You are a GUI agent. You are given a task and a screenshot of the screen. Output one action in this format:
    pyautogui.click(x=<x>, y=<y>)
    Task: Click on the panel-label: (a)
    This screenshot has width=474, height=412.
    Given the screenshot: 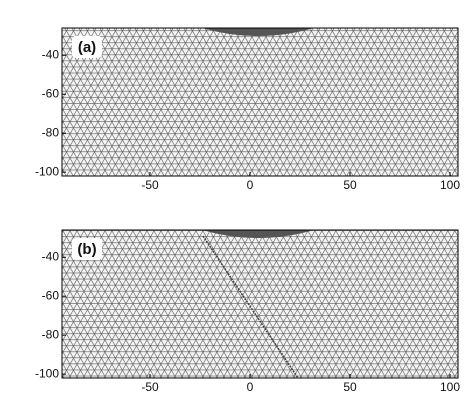 What is the action you would take?
    pyautogui.click(x=87, y=47)
    